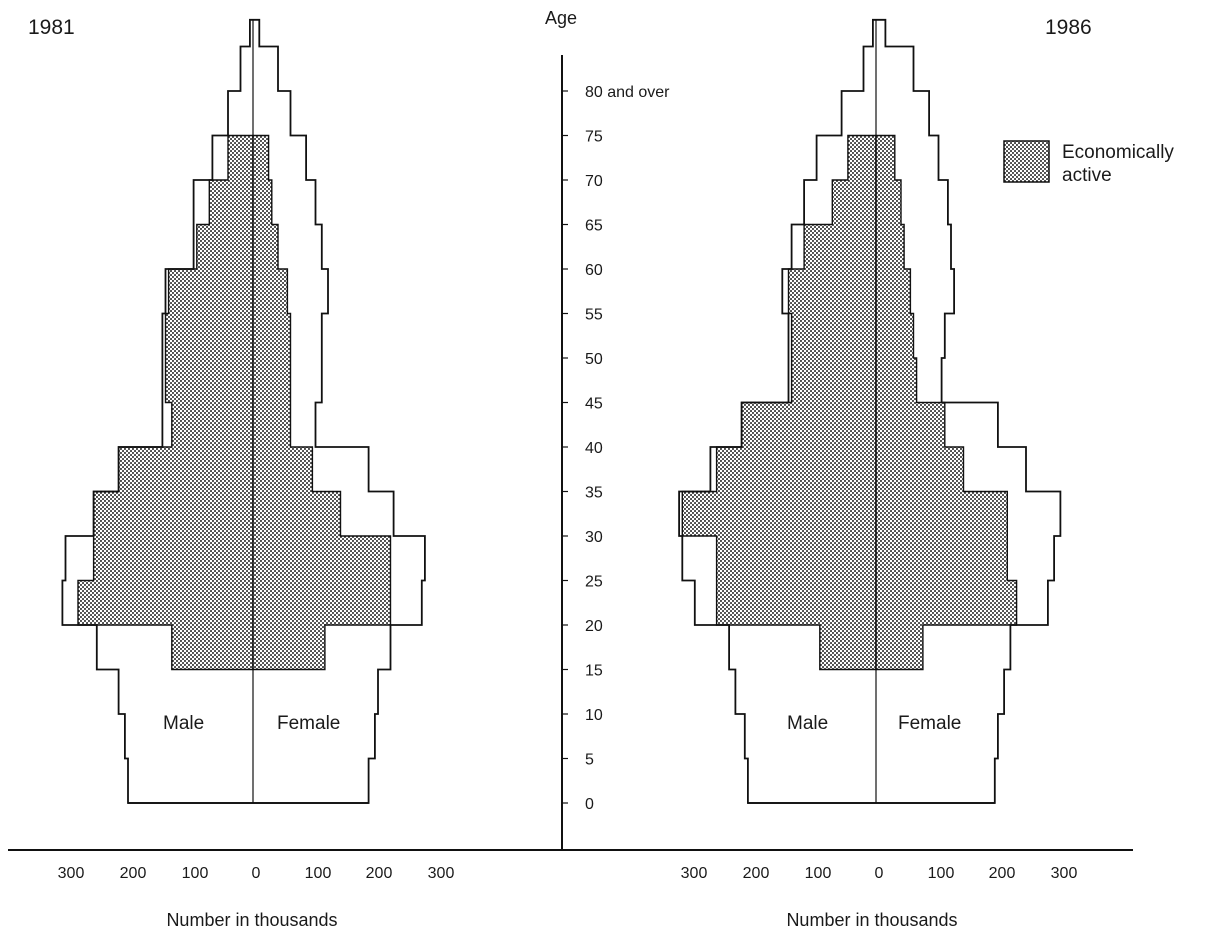  I want to click on age-tick-label: 25, so click(594, 582).